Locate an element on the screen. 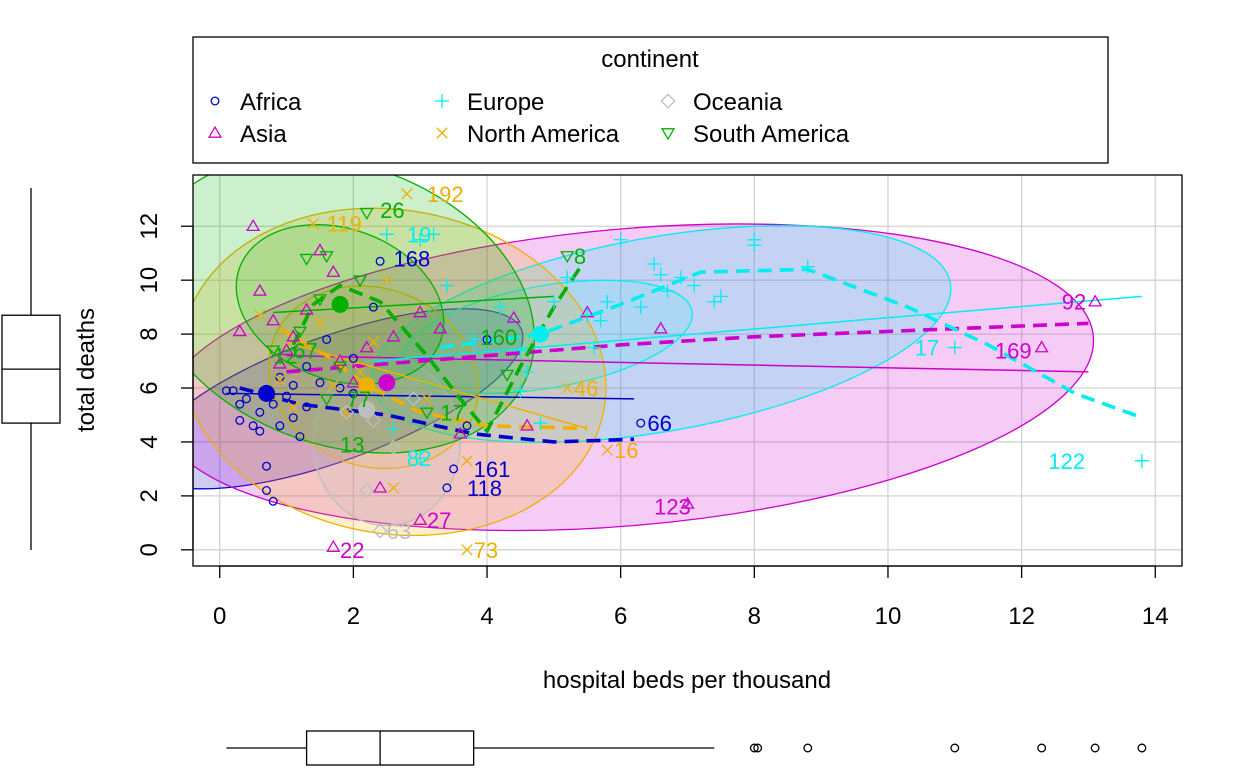 The height and width of the screenshot is (768, 1248). point-label: 27 is located at coordinates (439, 520).